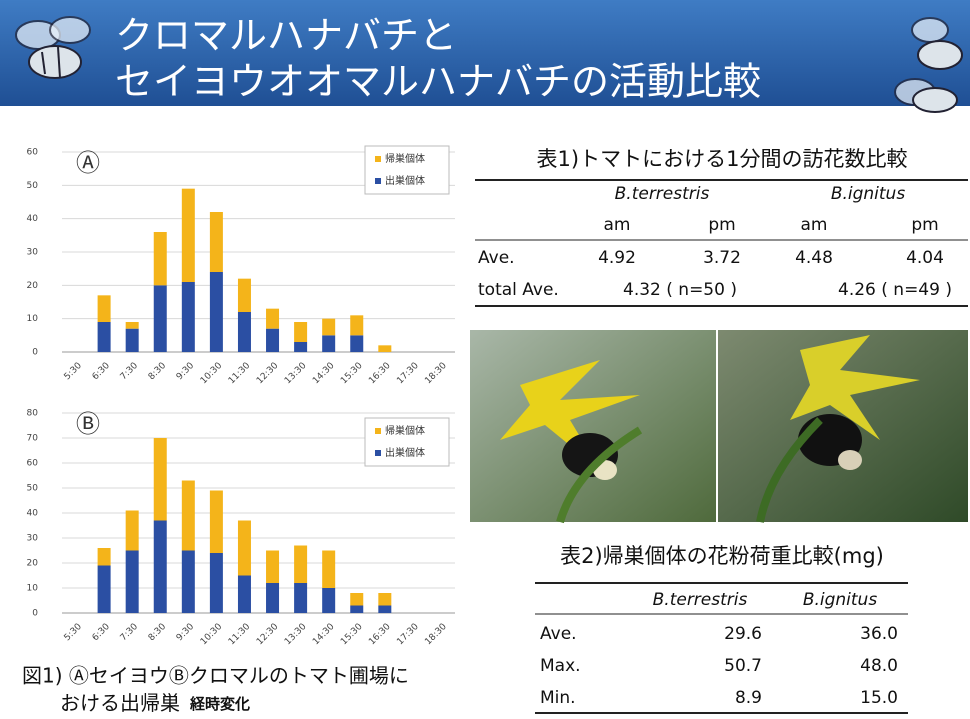 The width and height of the screenshot is (970, 719). Describe the element at coordinates (33, 153) in the screenshot. I see `y-tick-label: 60` at that location.